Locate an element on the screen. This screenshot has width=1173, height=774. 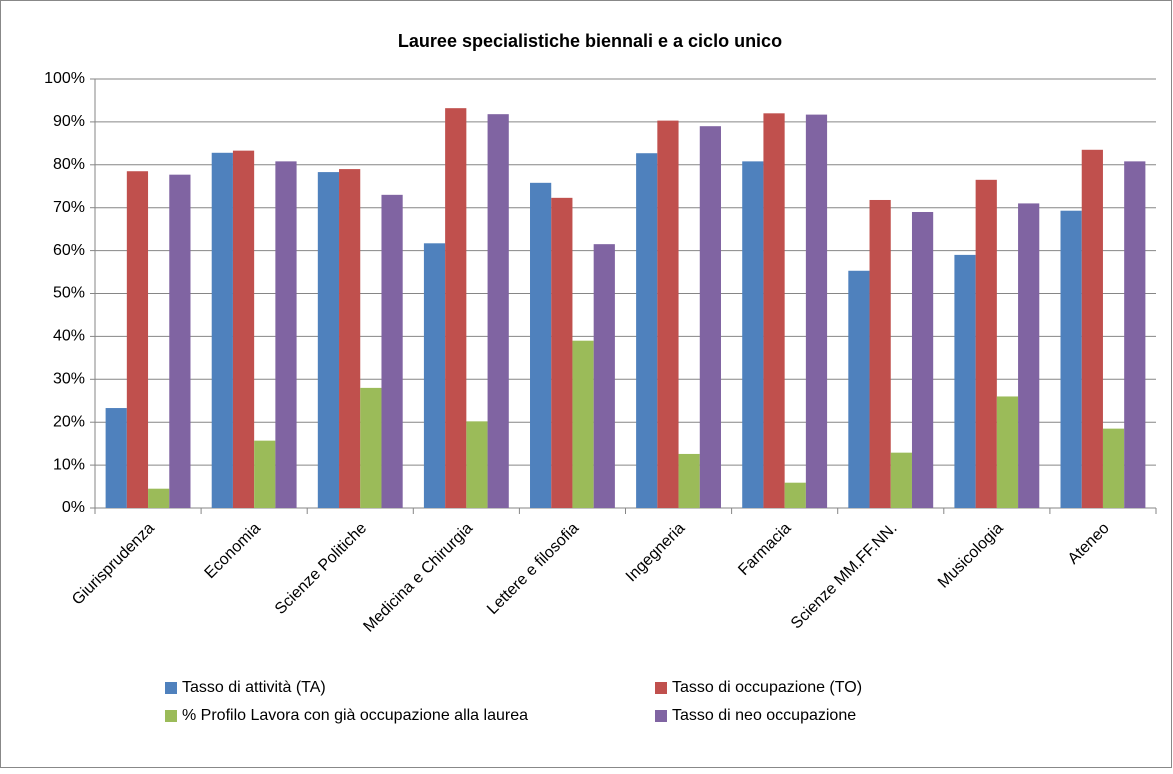
y-tick-label: 70% is located at coordinates (69, 207).